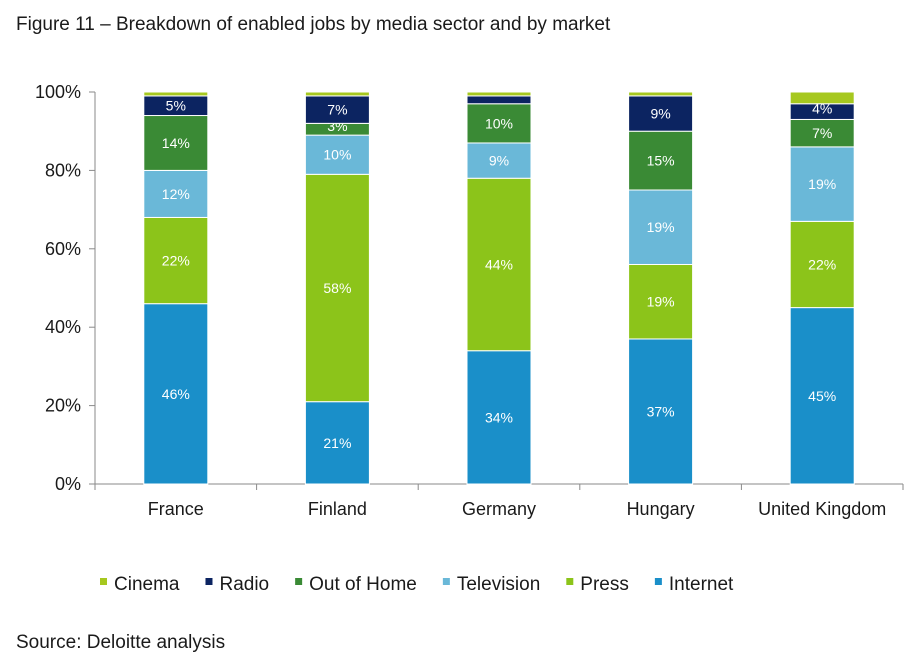 This screenshot has width=911, height=670. Describe the element at coordinates (63, 327) in the screenshot. I see `y-tick-label: 40%` at that location.